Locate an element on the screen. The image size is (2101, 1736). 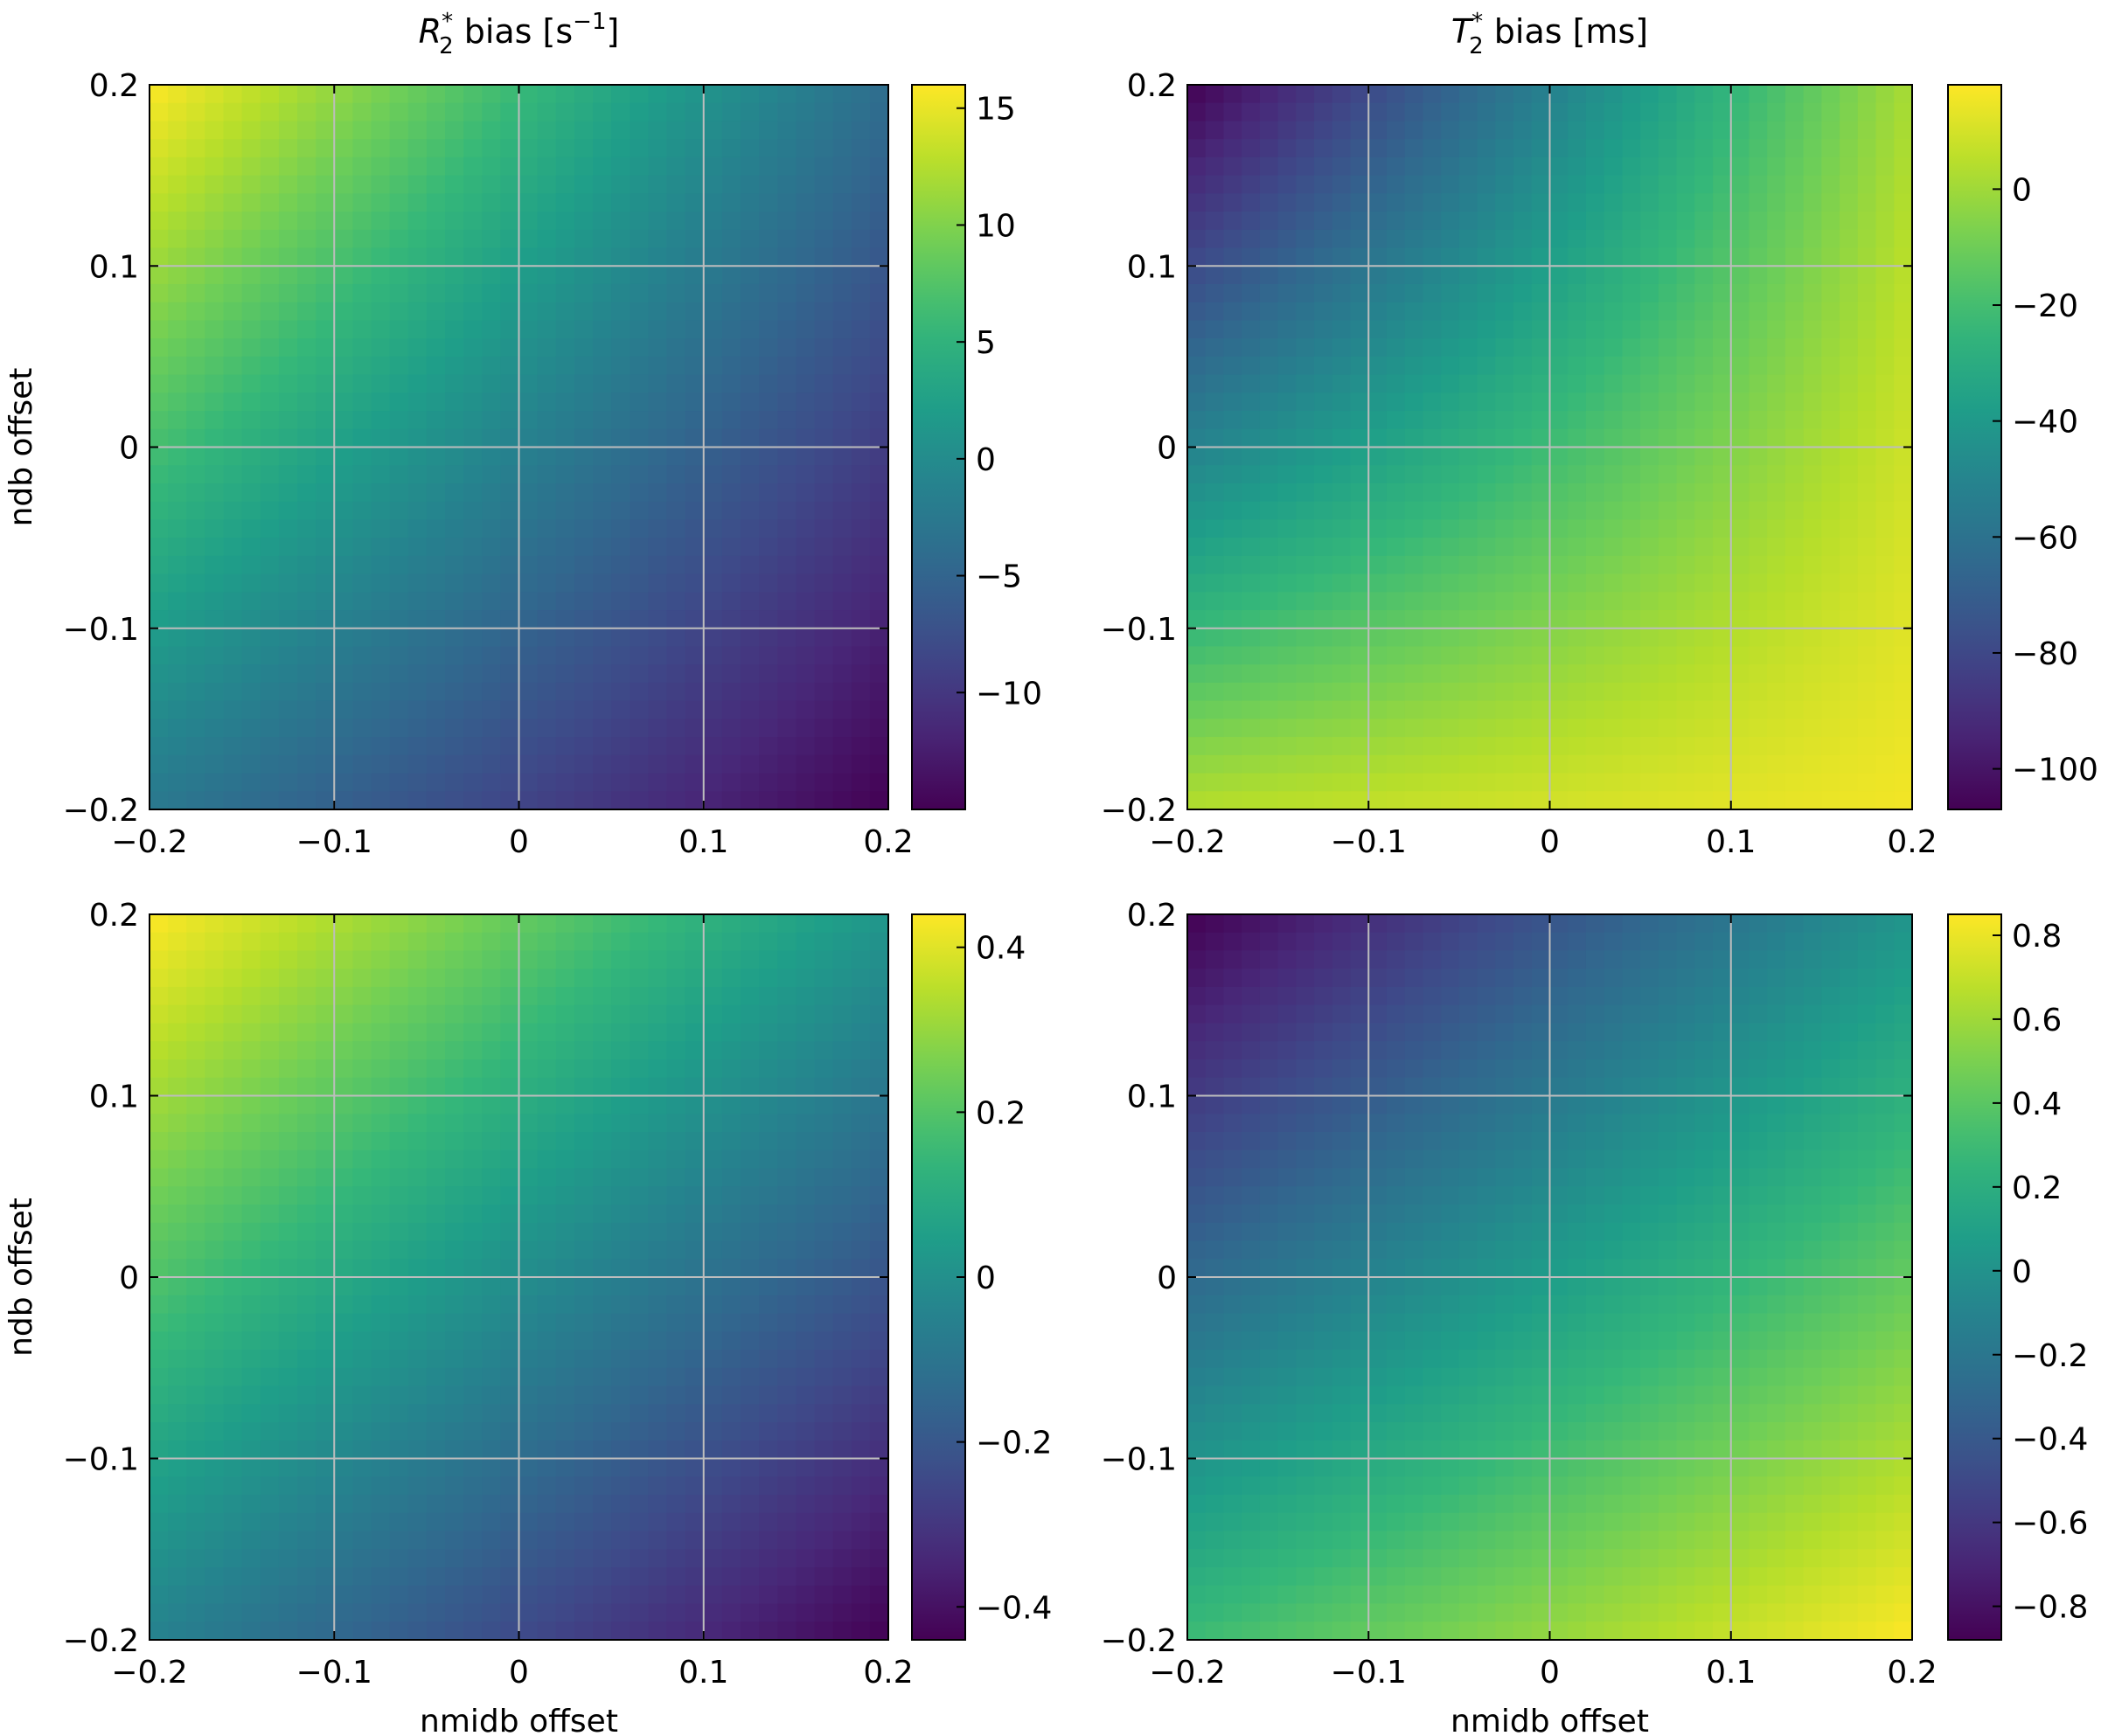
colorbar-tick-label: −60 is located at coordinates (2045, 538).